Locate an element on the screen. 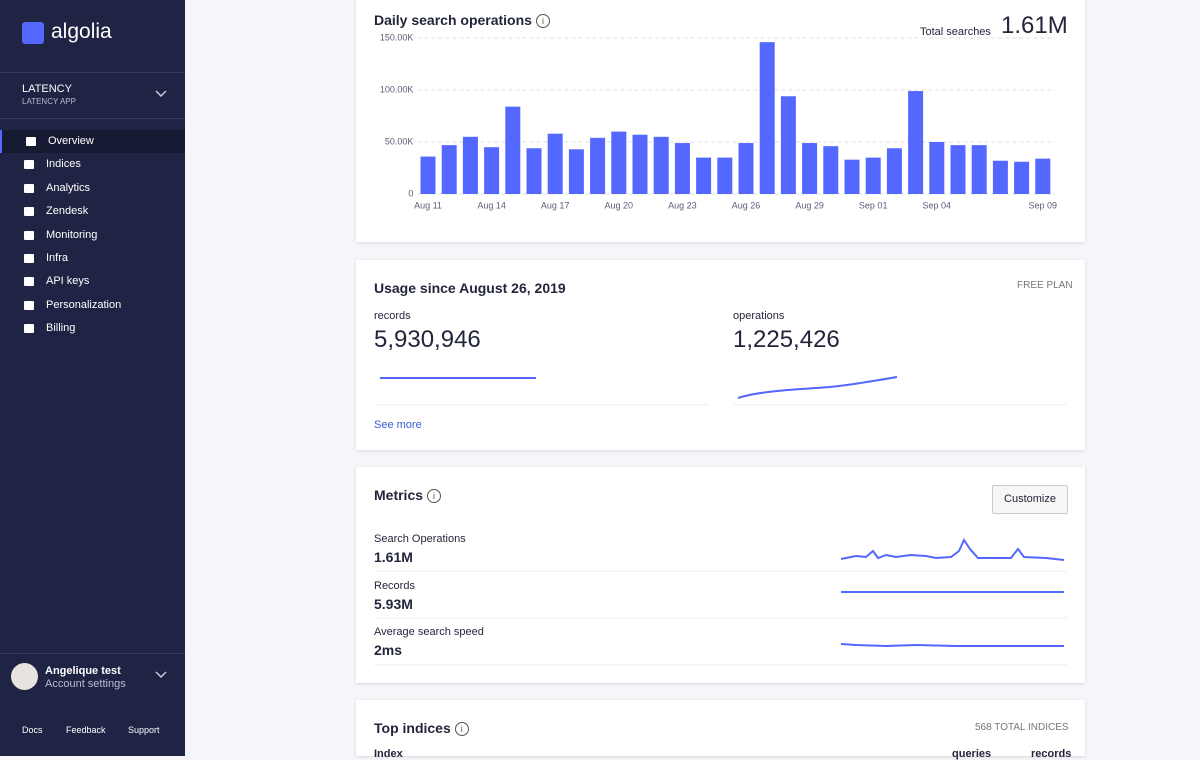  customize-button: Customize is located at coordinates (1030, 499).